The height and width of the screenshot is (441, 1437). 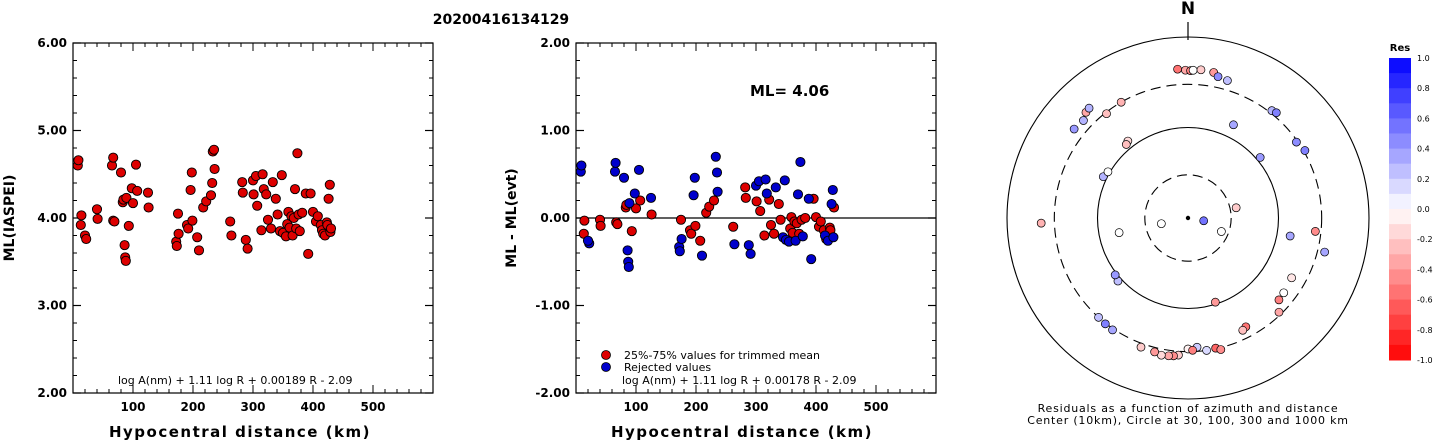 I want to click on legend-label-blue: Rejected values, so click(x=667, y=367).